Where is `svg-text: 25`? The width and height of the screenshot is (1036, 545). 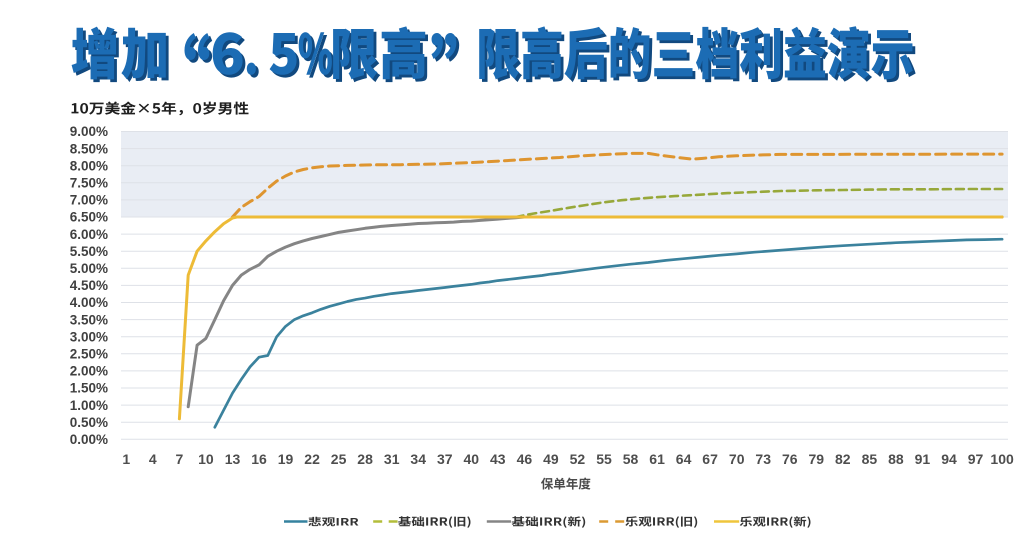 svg-text: 25 is located at coordinates (339, 459).